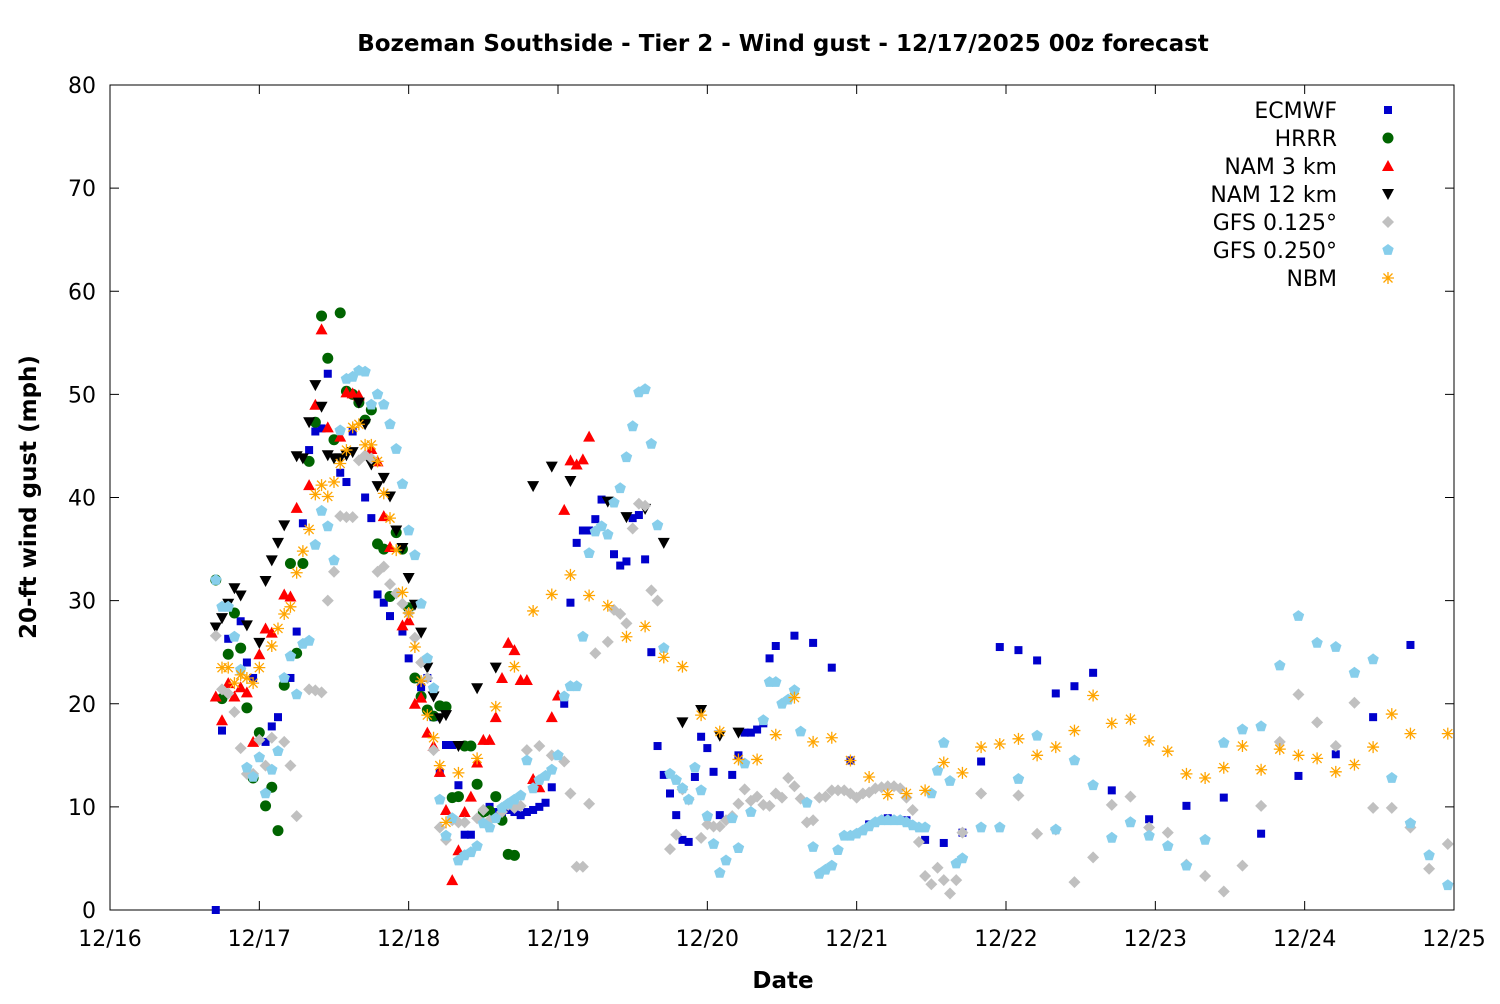 The image size is (1500, 1004). I want to click on y-tick-label: 0, so click(89, 911).